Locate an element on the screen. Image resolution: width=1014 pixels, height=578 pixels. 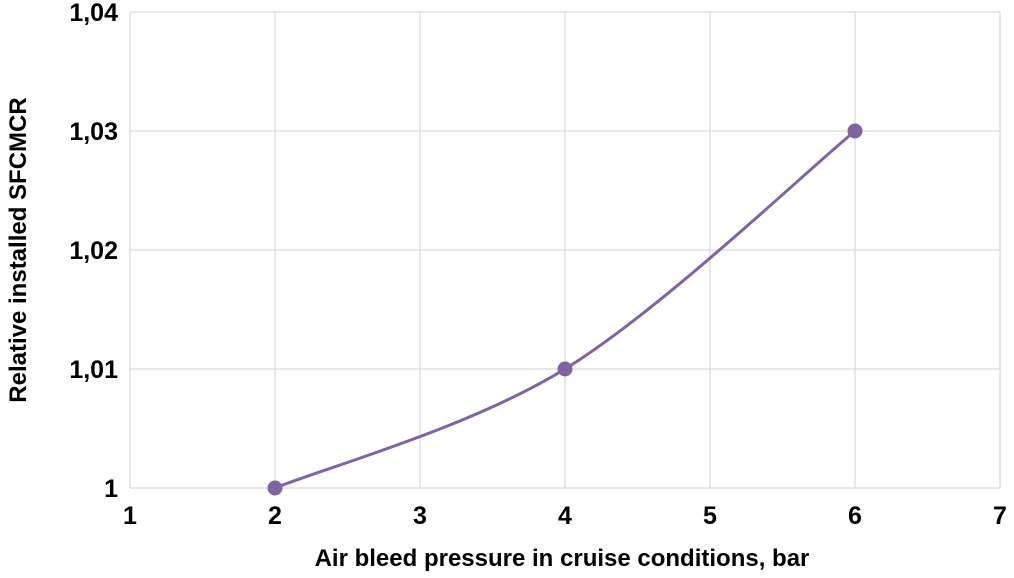
x-tick-labels: 1 2 3 4 5 6 7 is located at coordinates (565, 516).